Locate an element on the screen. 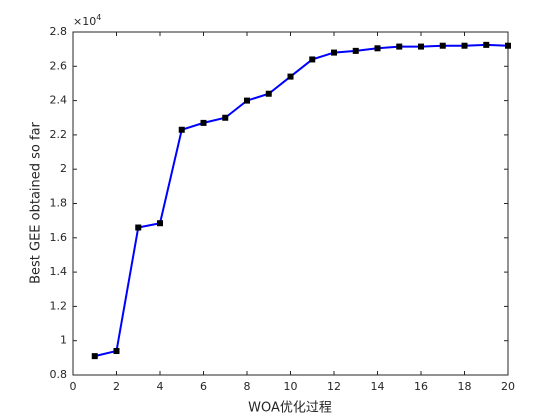  x-tick-label: 12 is located at coordinates (334, 386).